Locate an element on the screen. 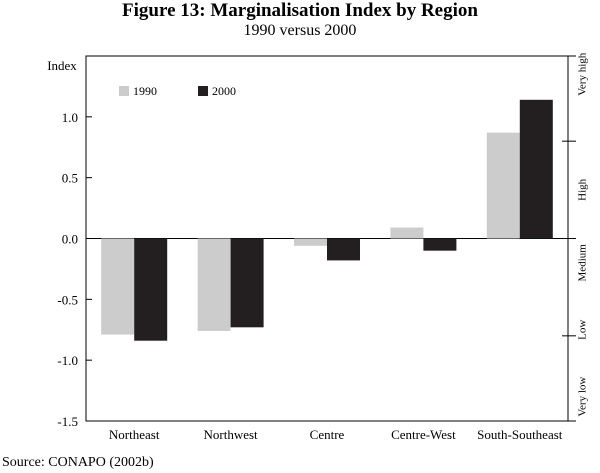 This screenshot has width=600, height=473. legend-swatch-1990 is located at coordinates (124, 91).